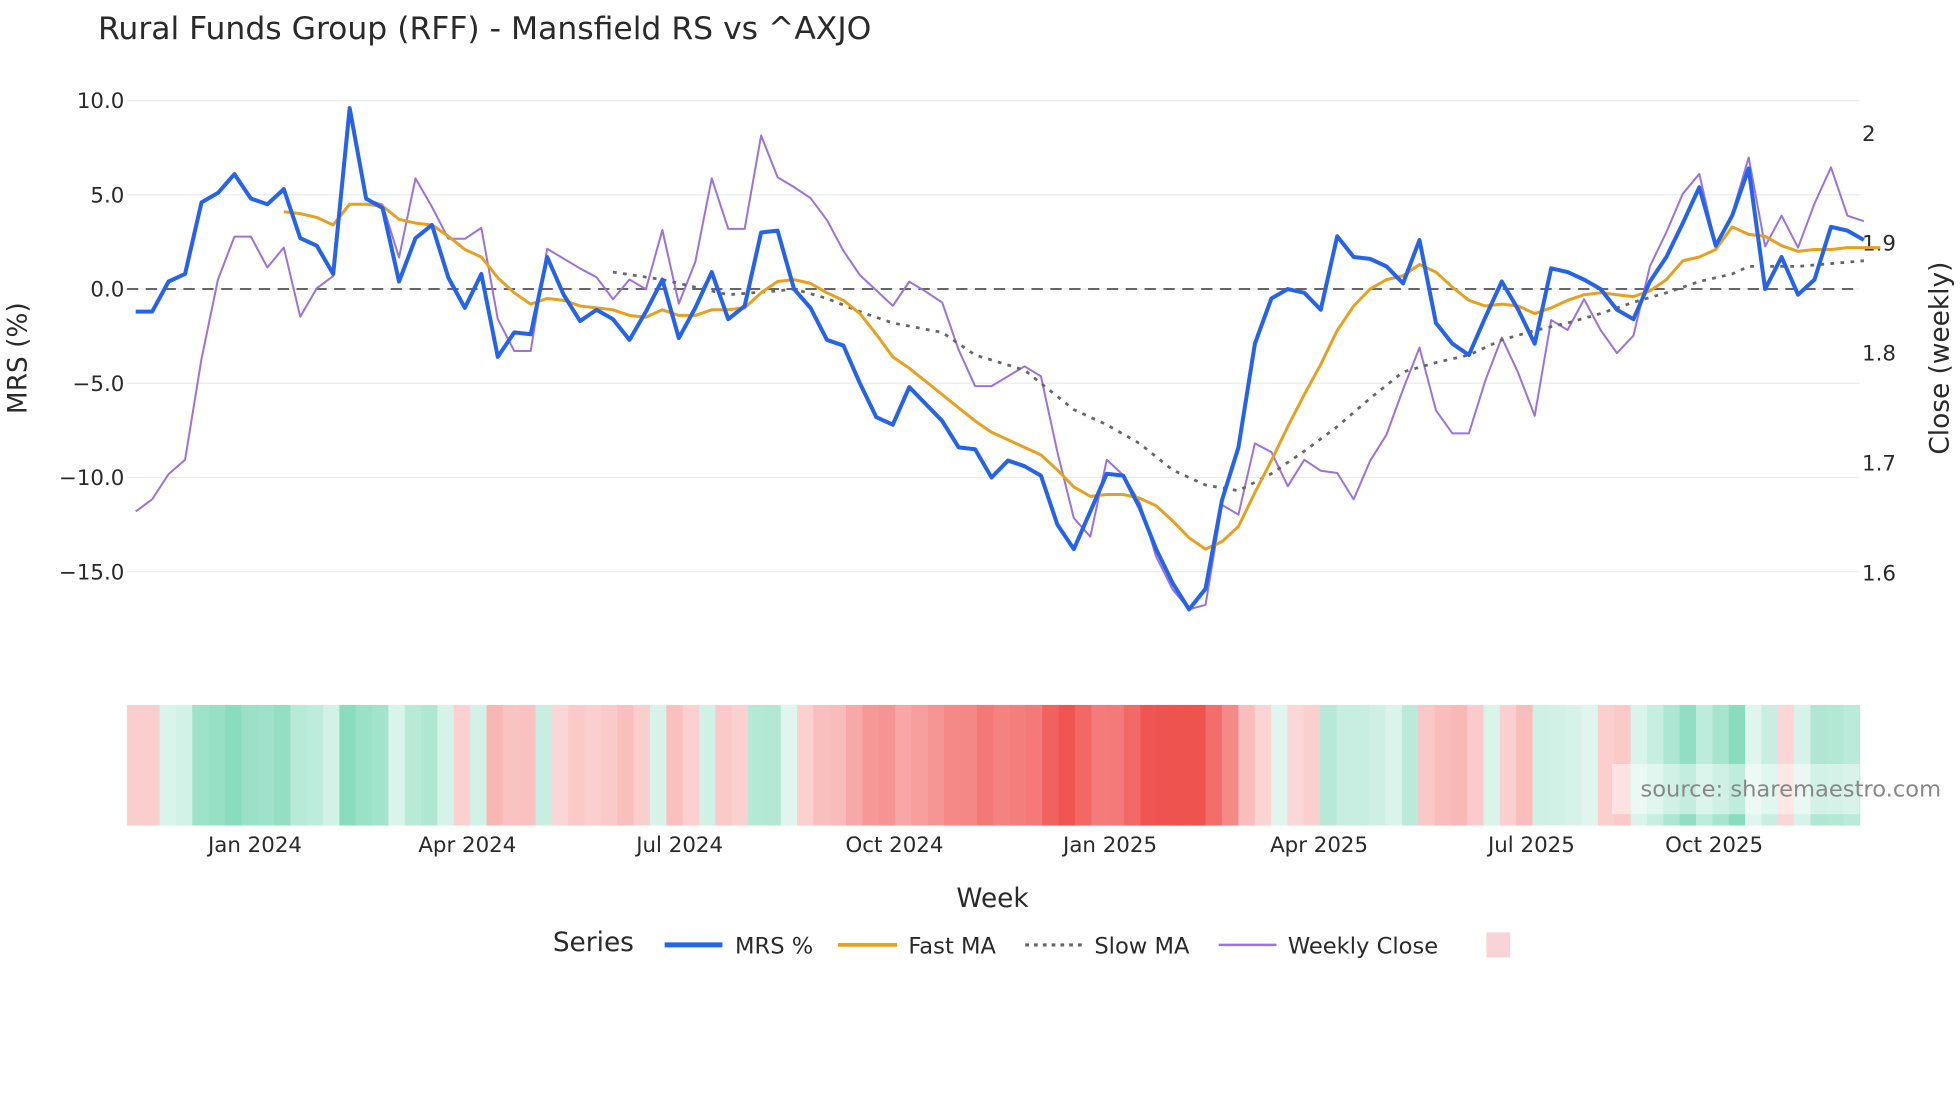 Image resolution: width=1960 pixels, height=1102 pixels. What do you see at coordinates (91, 478) in the screenshot?
I see `y-tick-label: −10.0` at bounding box center [91, 478].